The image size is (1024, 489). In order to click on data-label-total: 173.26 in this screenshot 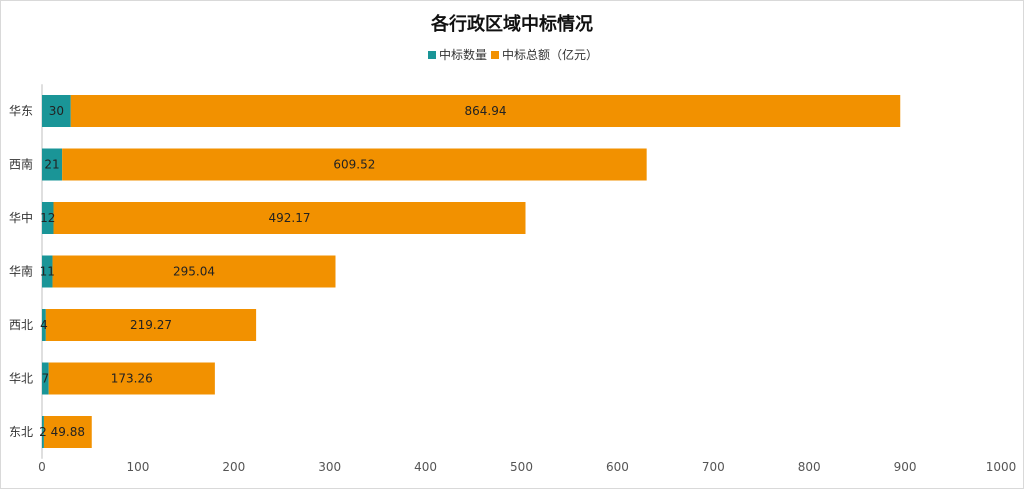, I will do `click(132, 379)`.